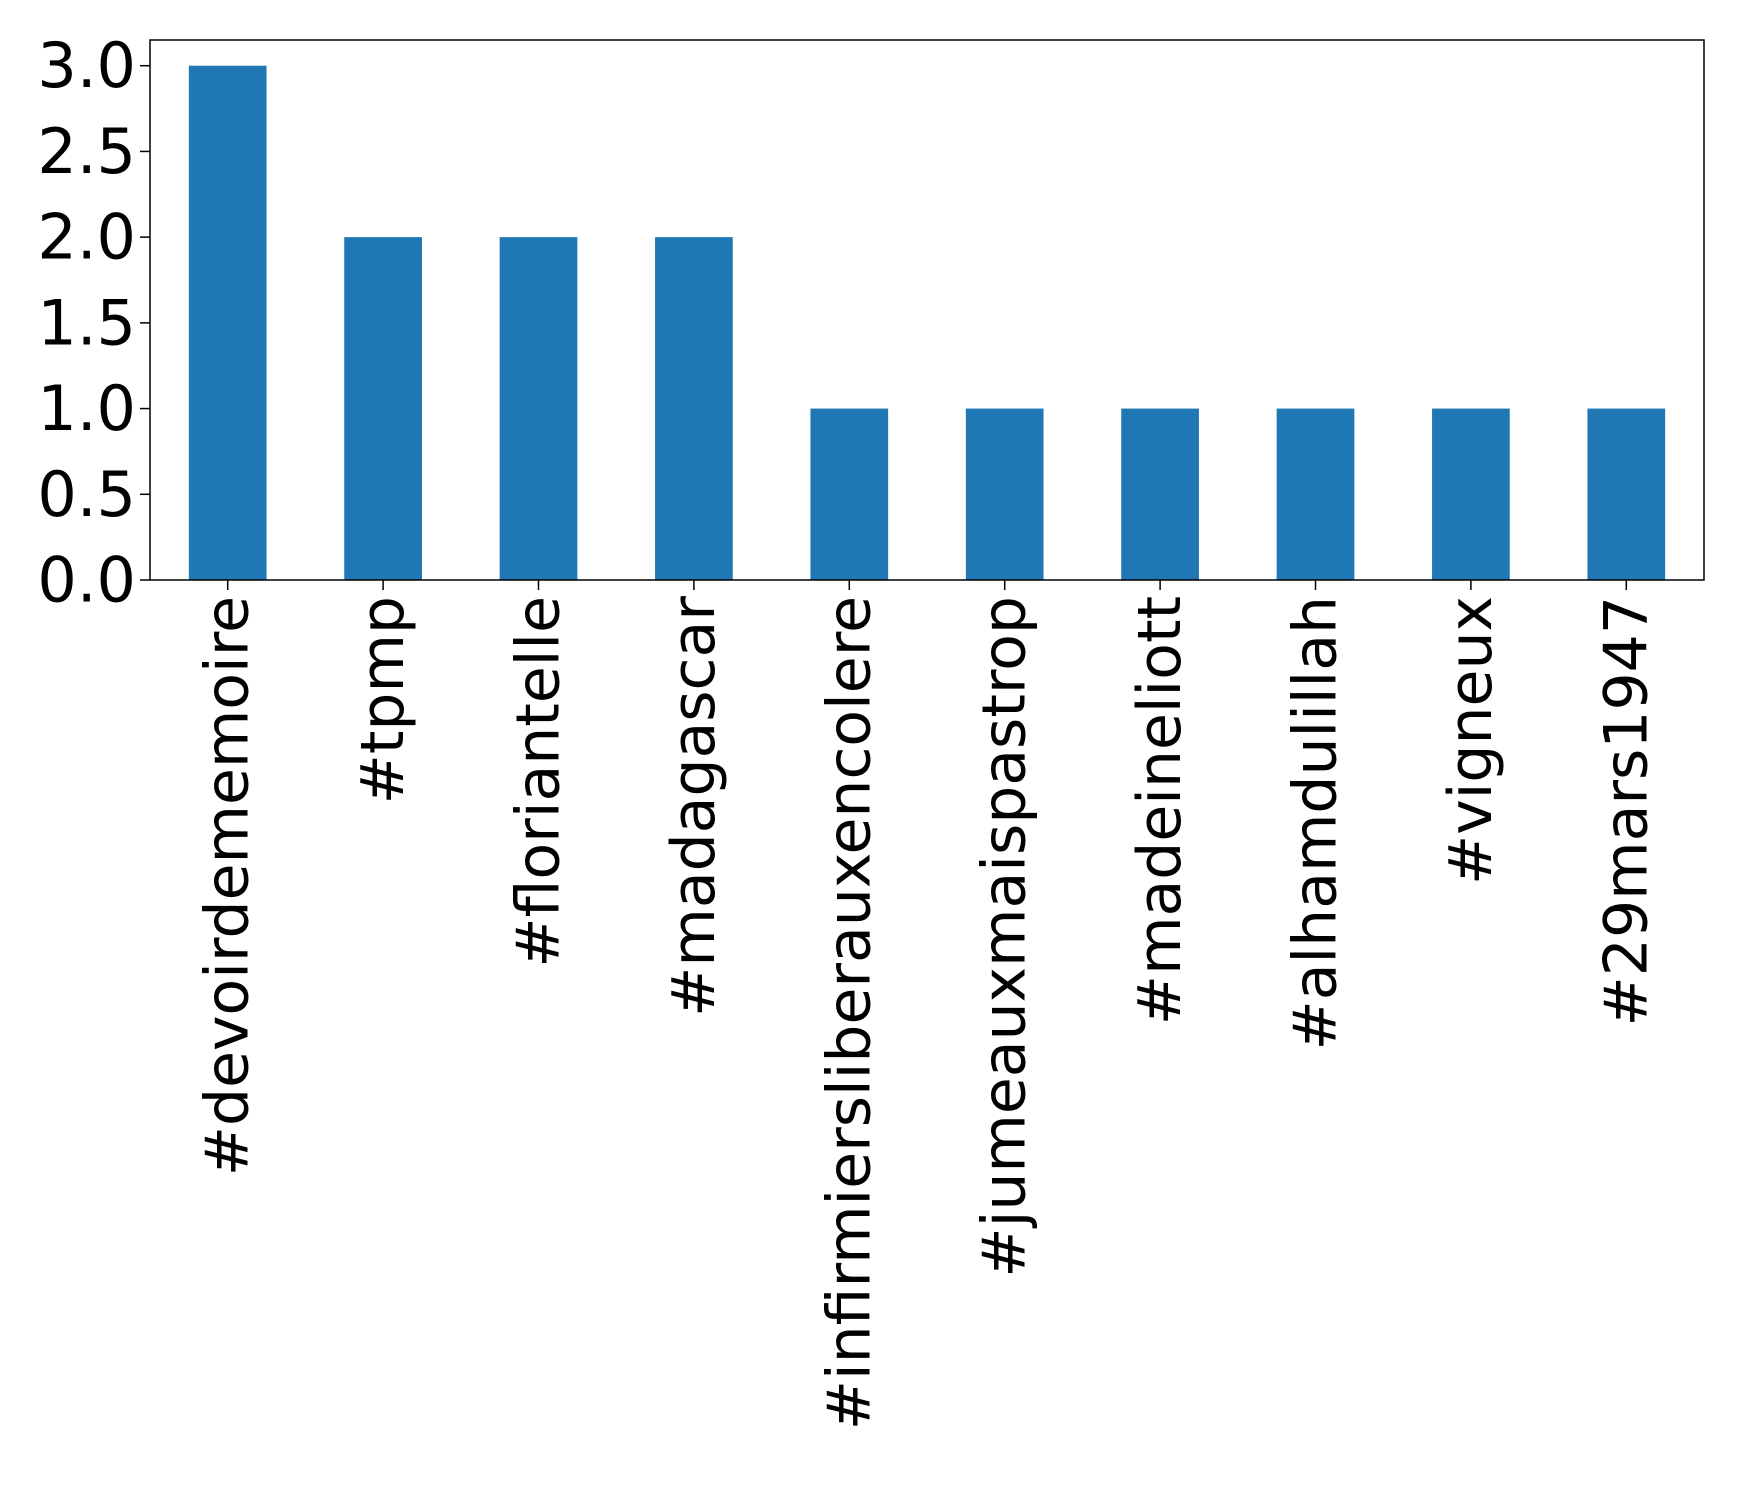 This screenshot has width=1739, height=1497. Describe the element at coordinates (1004, 494) in the screenshot. I see `bar-jumeauxmaispastrop` at that location.